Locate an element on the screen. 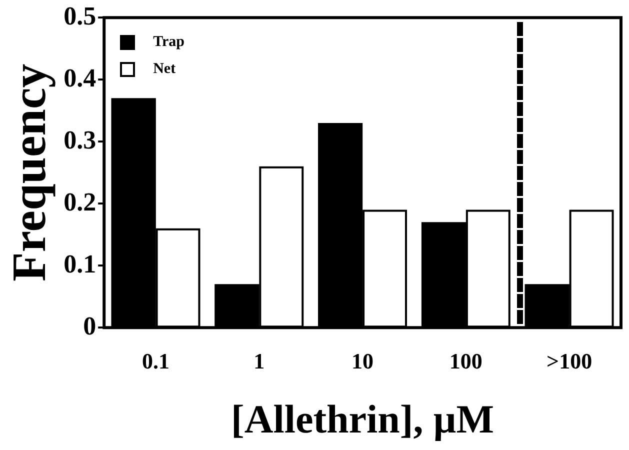 This screenshot has height=450, width=629. legend-label: Net is located at coordinates (164, 69).